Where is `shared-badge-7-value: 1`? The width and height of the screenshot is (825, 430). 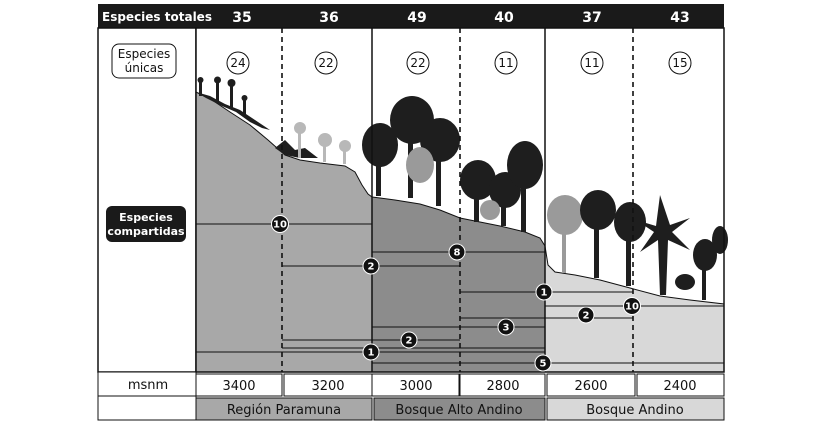
shared-badge-7-value: 1 is located at coordinates (371, 353).